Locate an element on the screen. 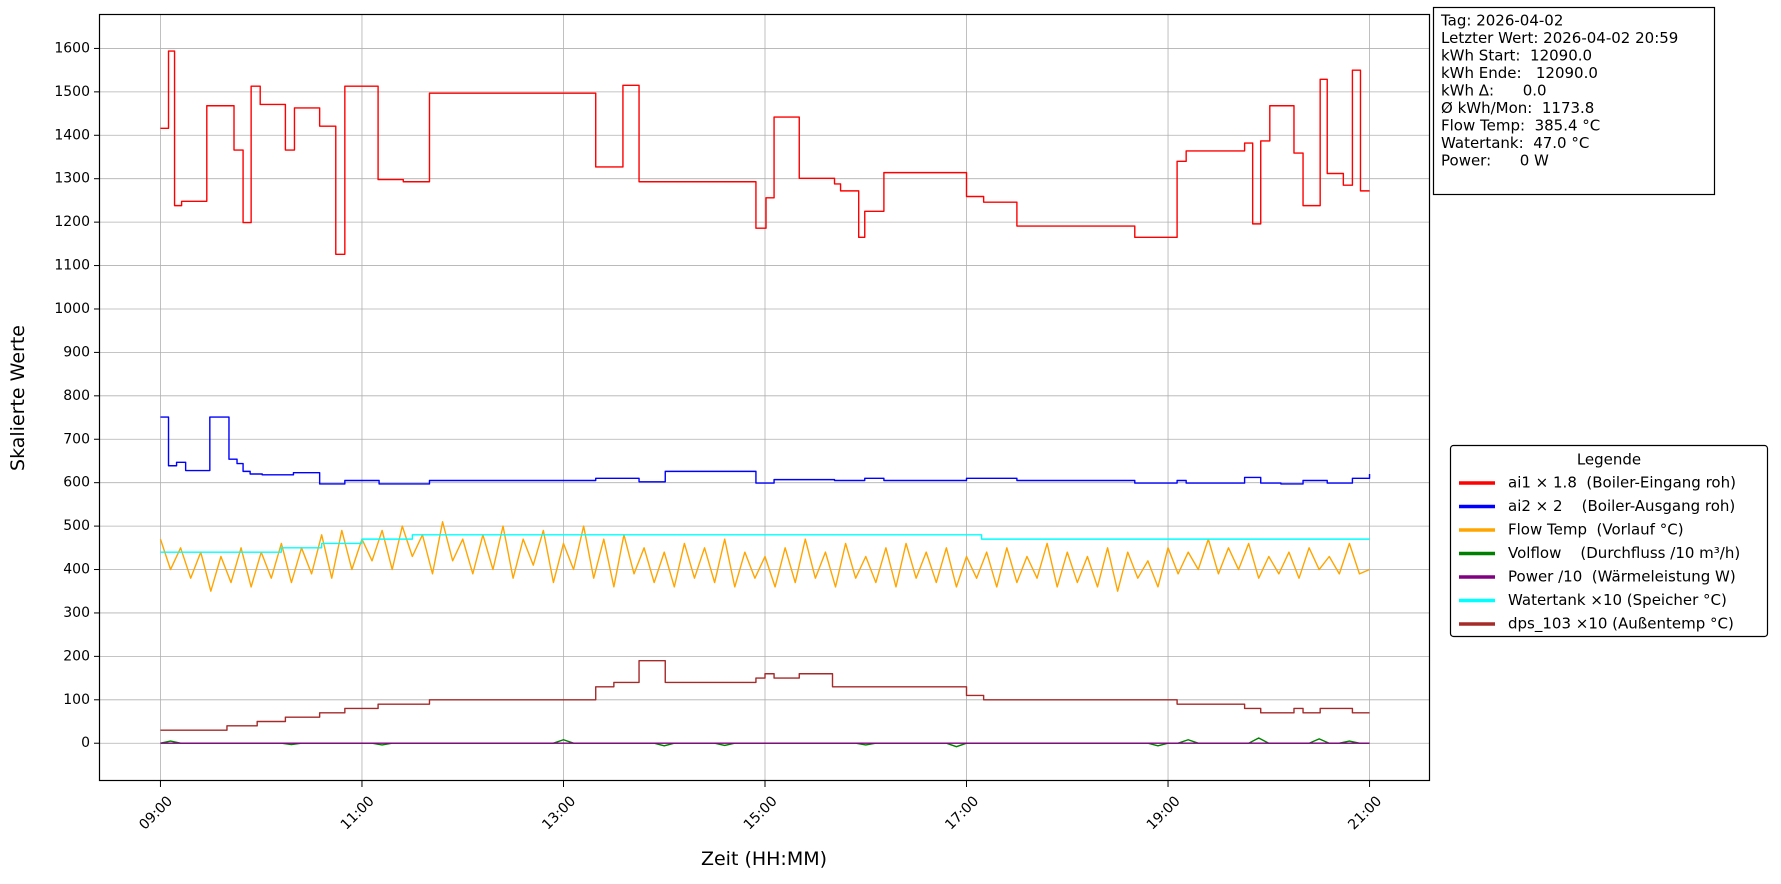  info-line: kWh Start: 12090.0 is located at coordinates (1516, 56).